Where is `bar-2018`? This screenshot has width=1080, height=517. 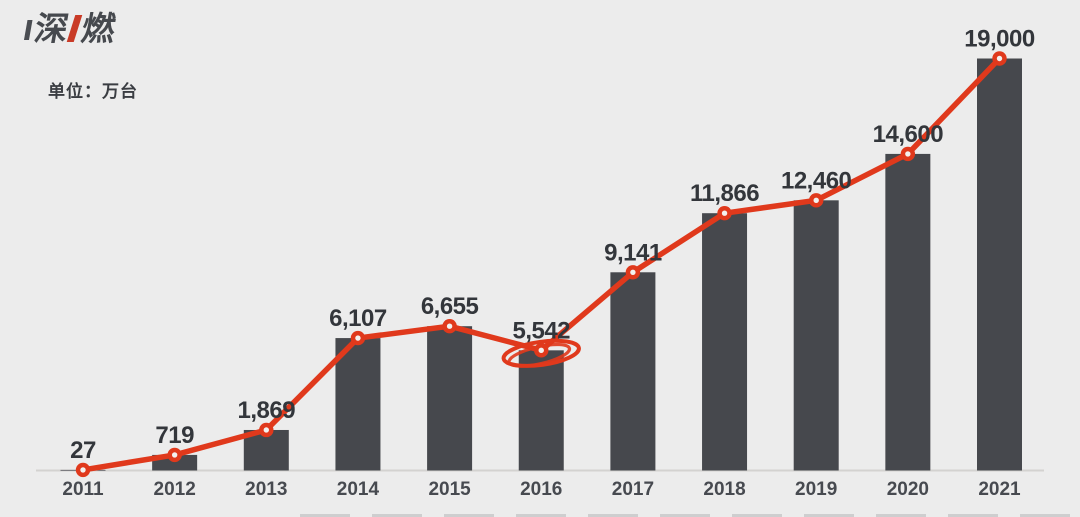
bar-2018 is located at coordinates (725, 342).